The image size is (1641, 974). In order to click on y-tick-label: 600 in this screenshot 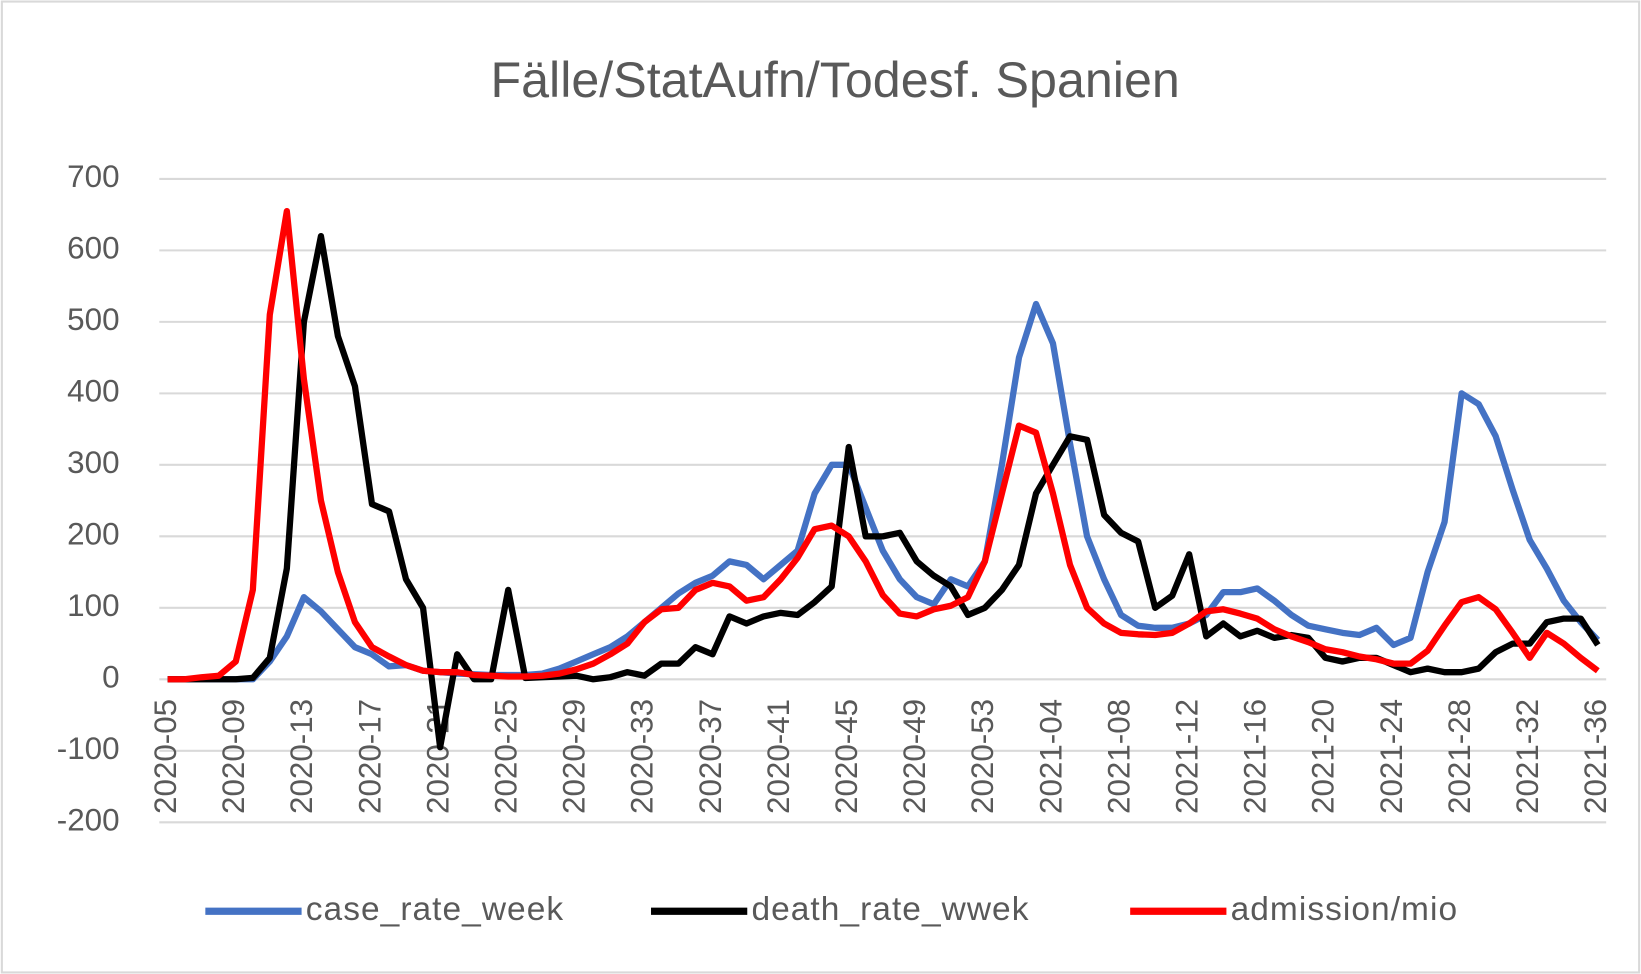, I will do `click(93, 248)`.